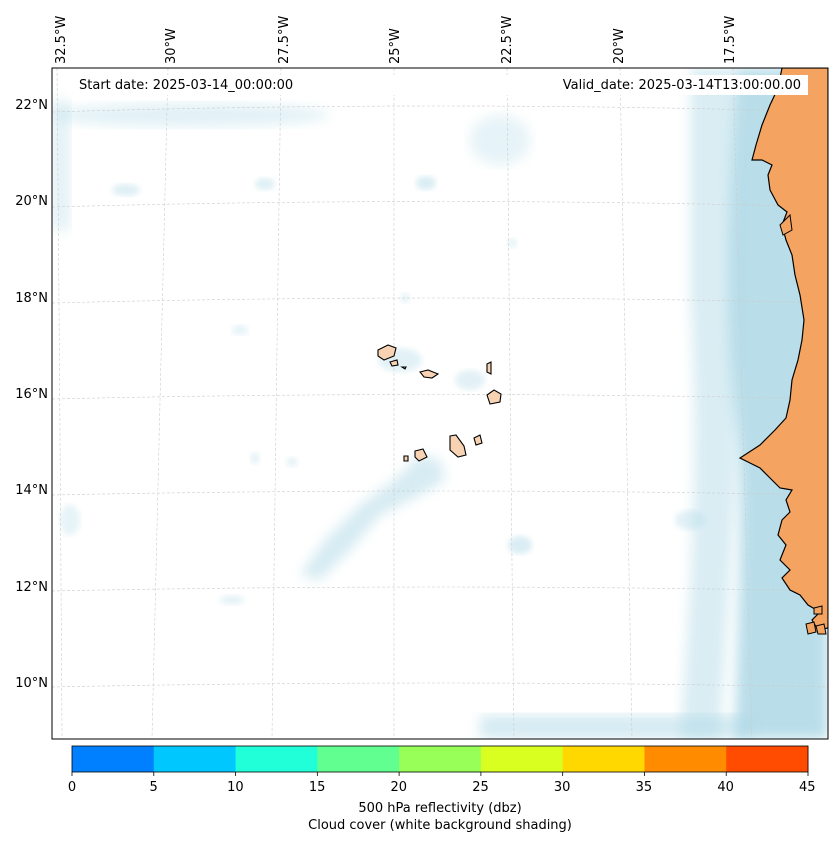 The height and width of the screenshot is (843, 837). Describe the element at coordinates (725, 787) in the screenshot. I see `colorbar-tick-label: 40` at that location.